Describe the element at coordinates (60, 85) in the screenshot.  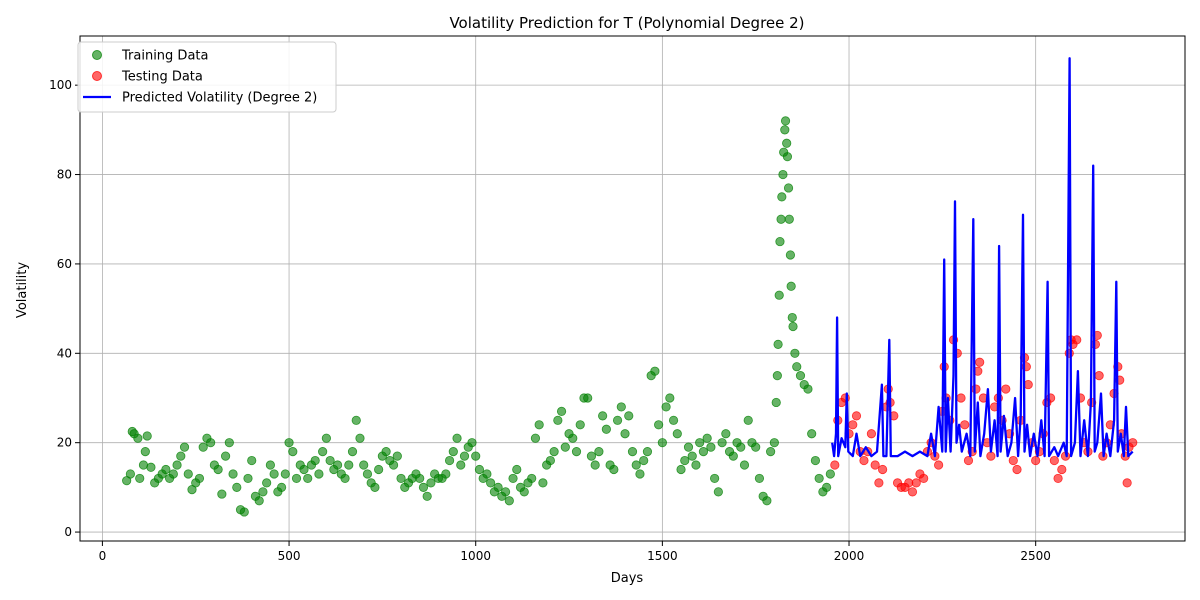
I see `y-tick-label: 100` at that location.